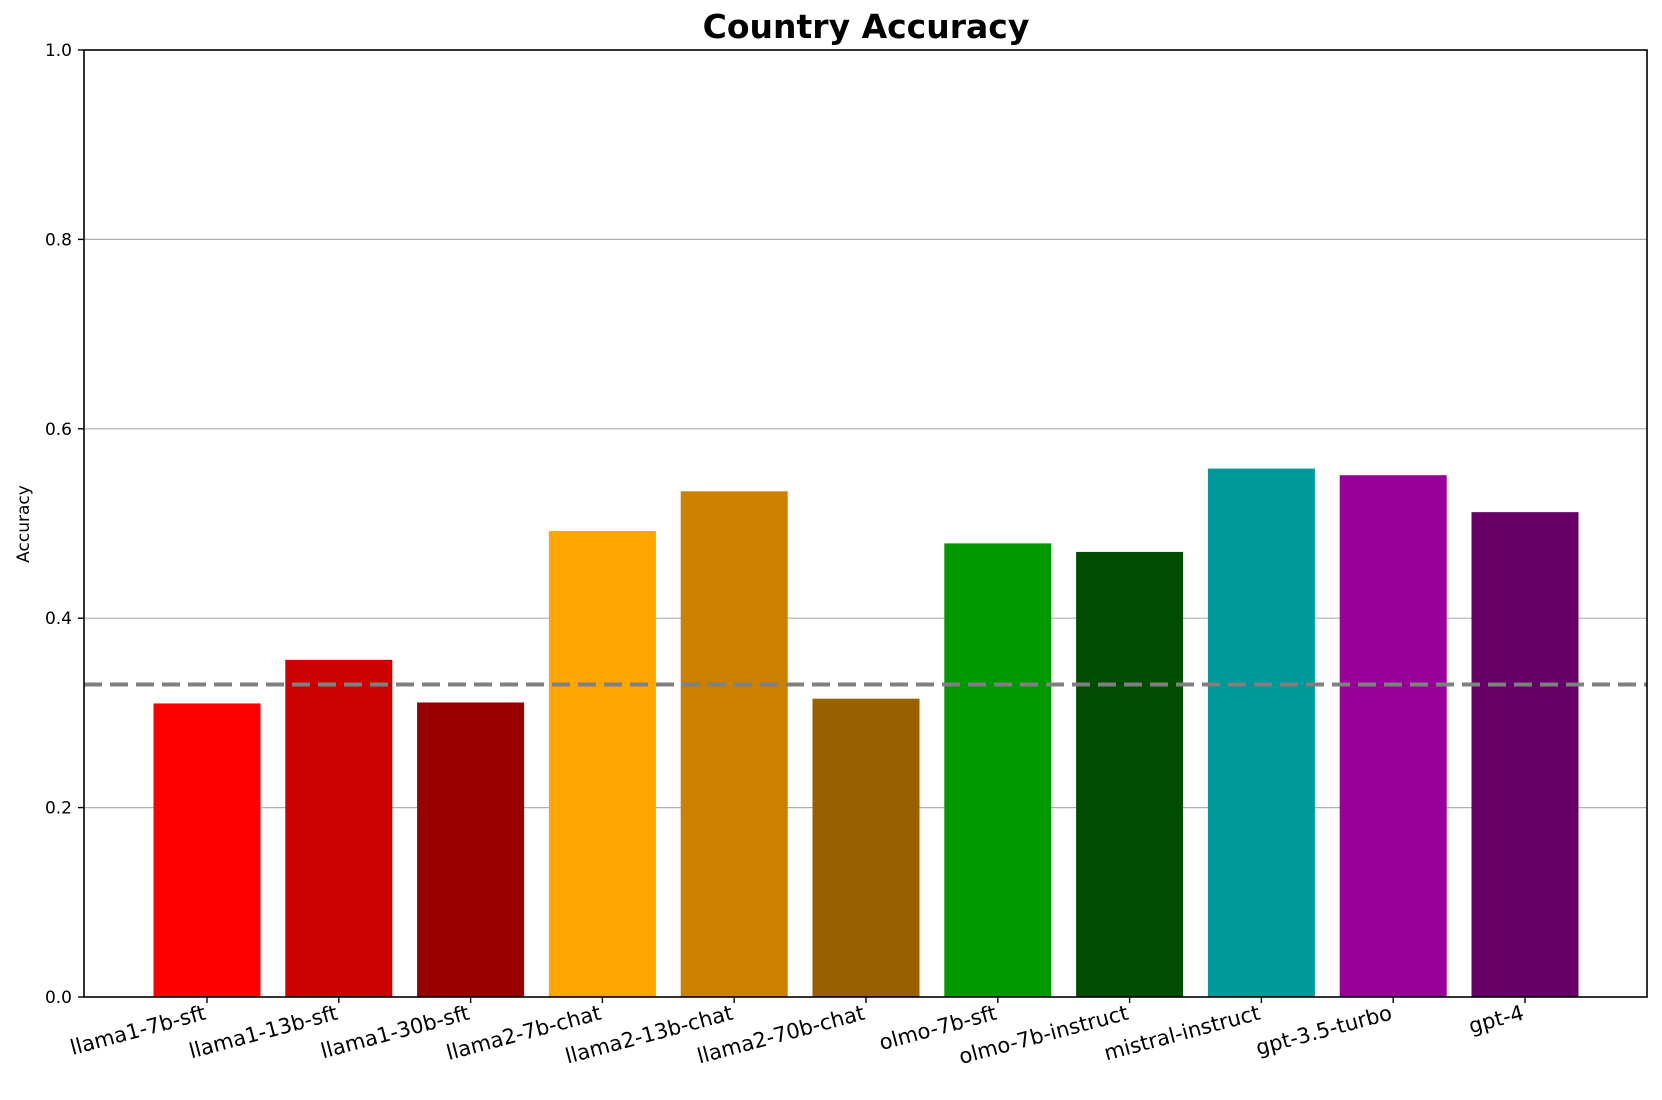  I want to click on bar-llama2-7b-chat, so click(602, 764).